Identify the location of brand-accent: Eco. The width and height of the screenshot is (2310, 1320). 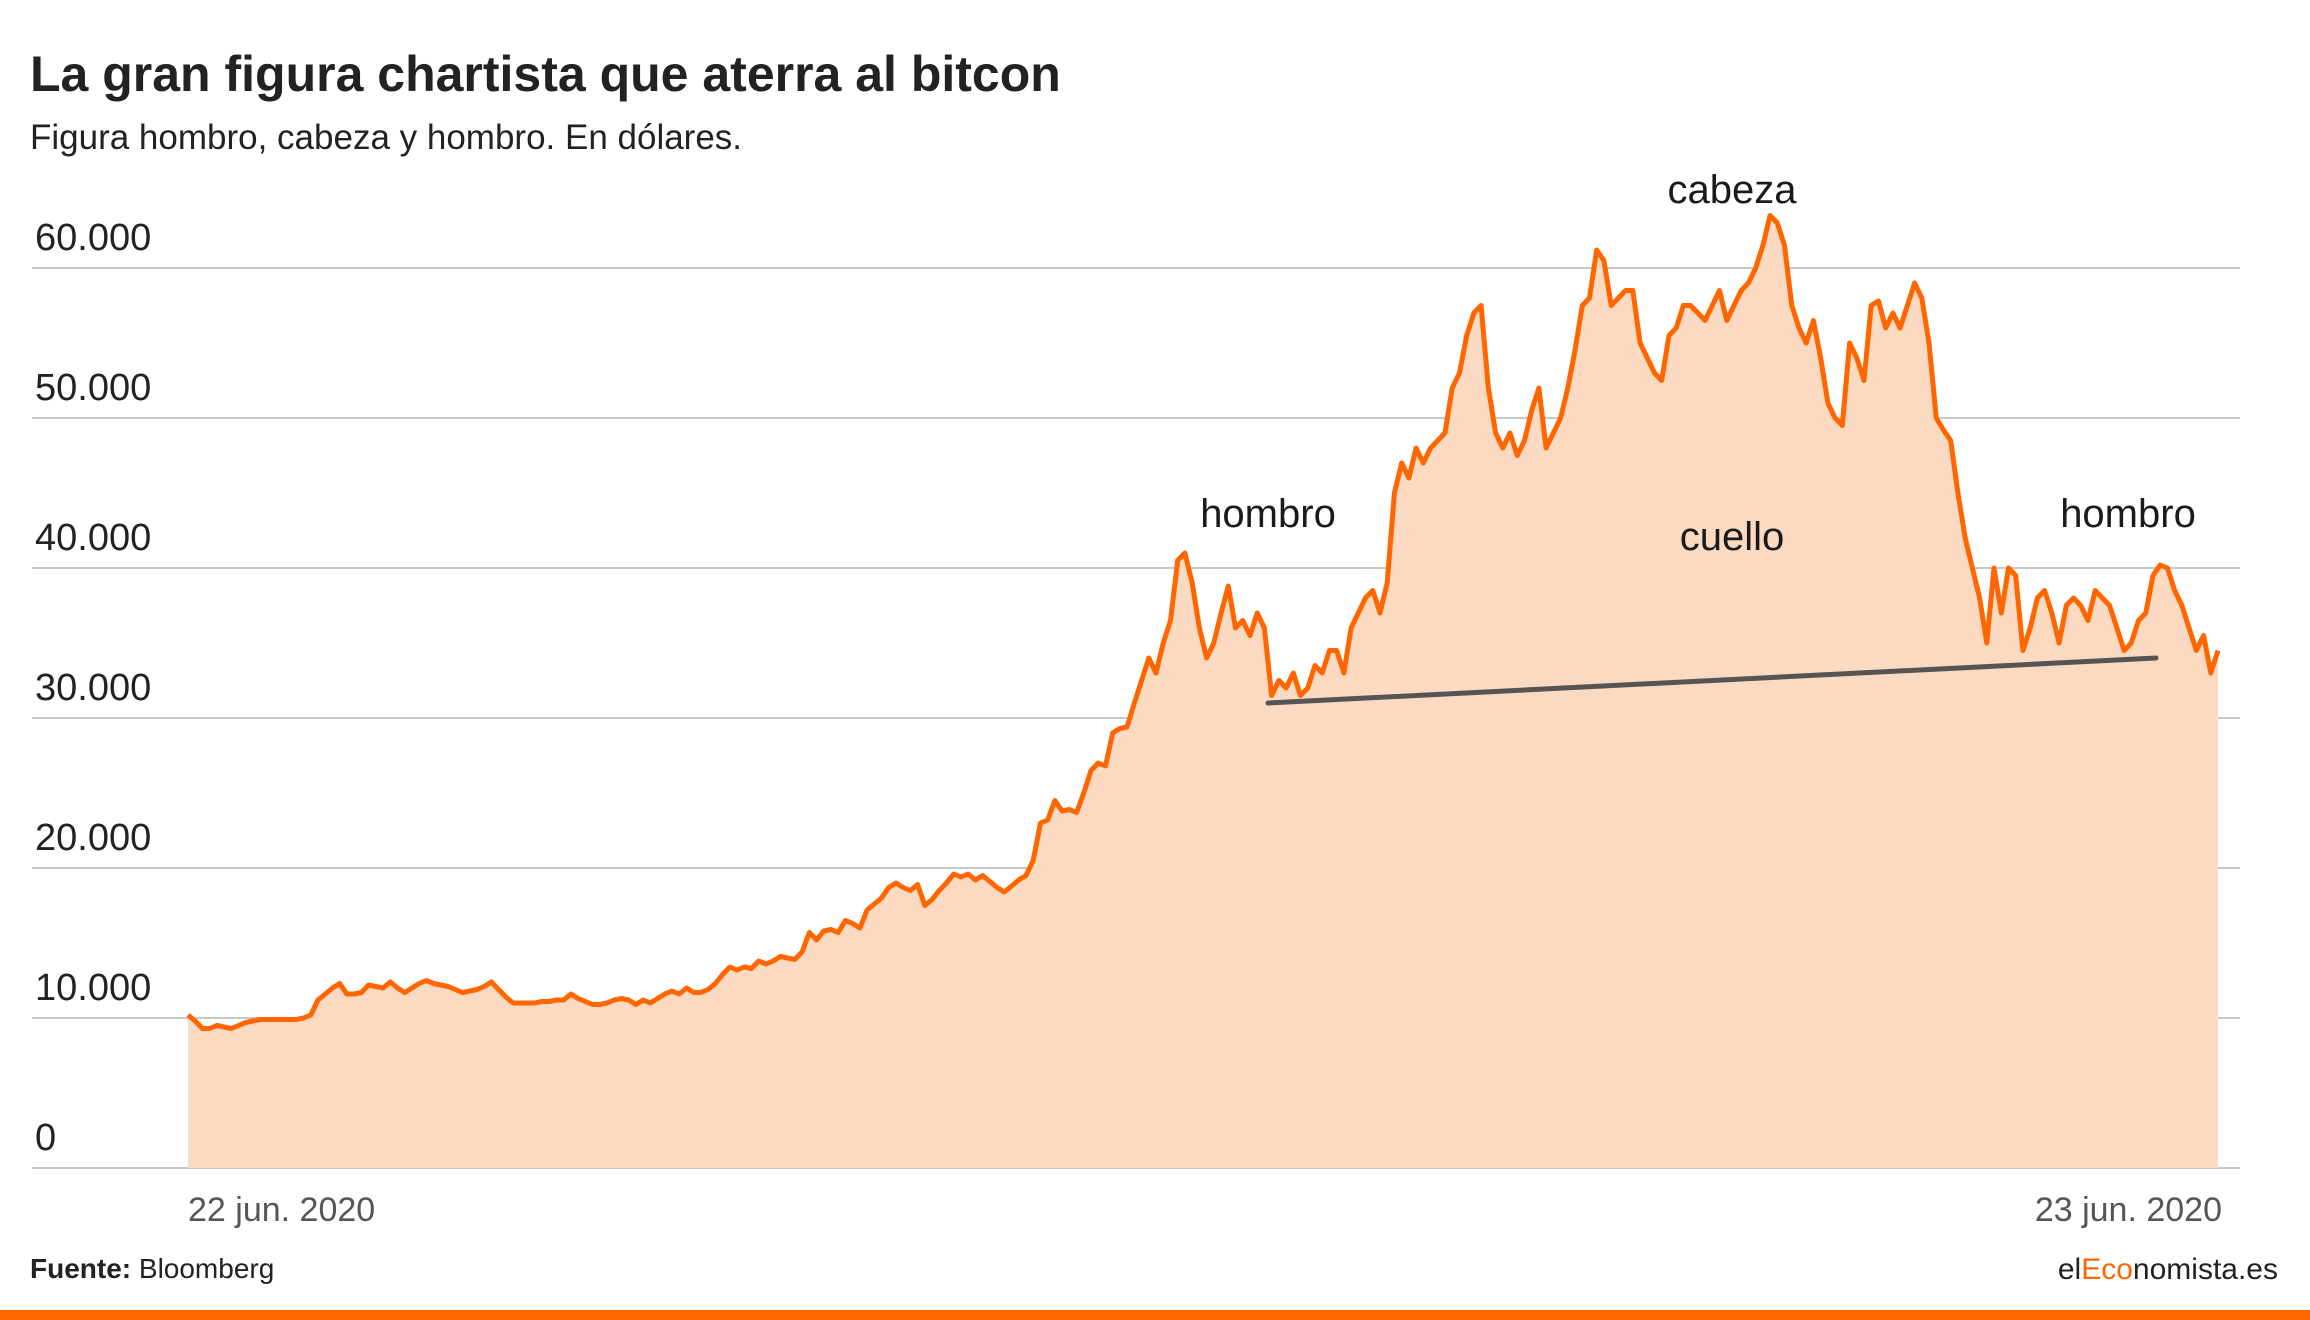
(2107, 1269).